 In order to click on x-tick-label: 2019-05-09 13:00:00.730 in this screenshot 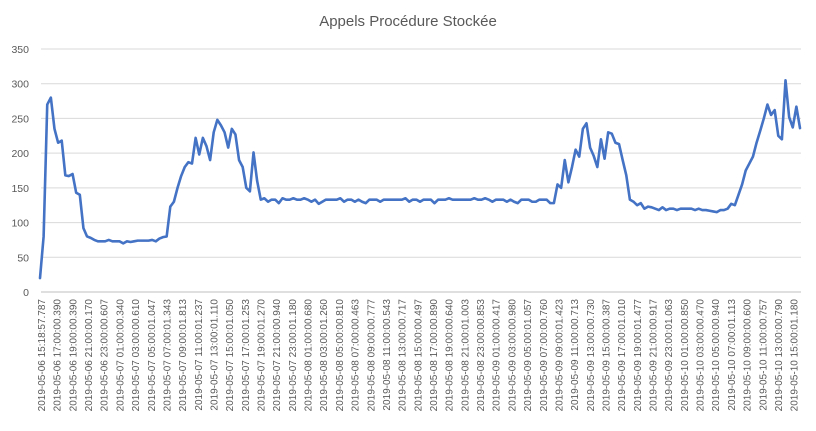, I will do `click(591, 355)`.